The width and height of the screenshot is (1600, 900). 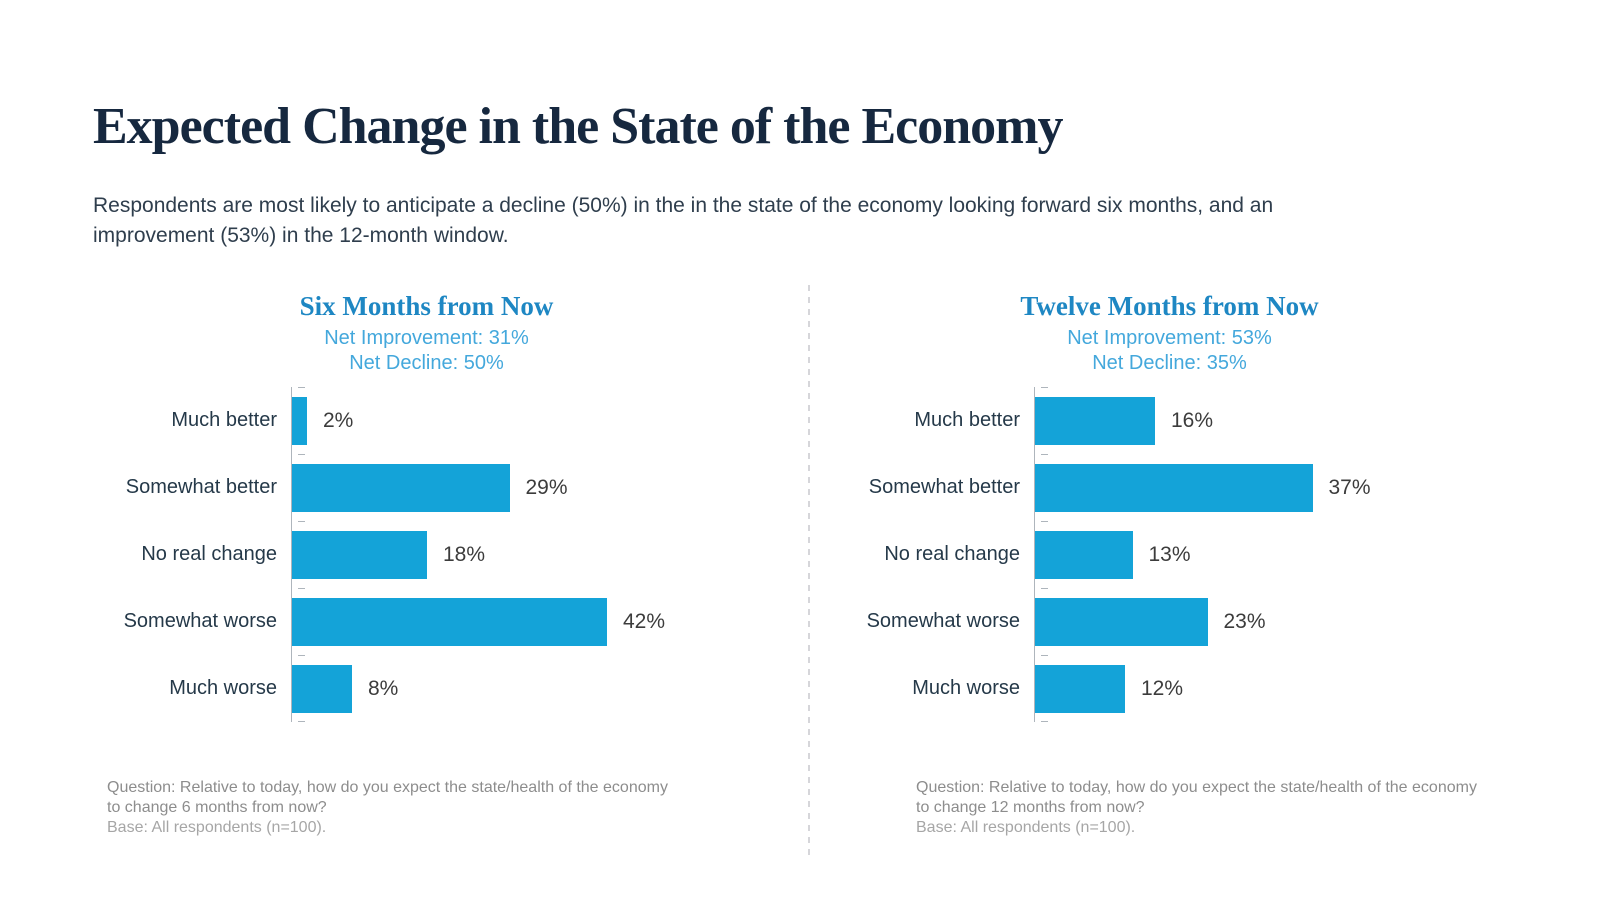 I want to click on value-label: 16%, so click(x=1192, y=420).